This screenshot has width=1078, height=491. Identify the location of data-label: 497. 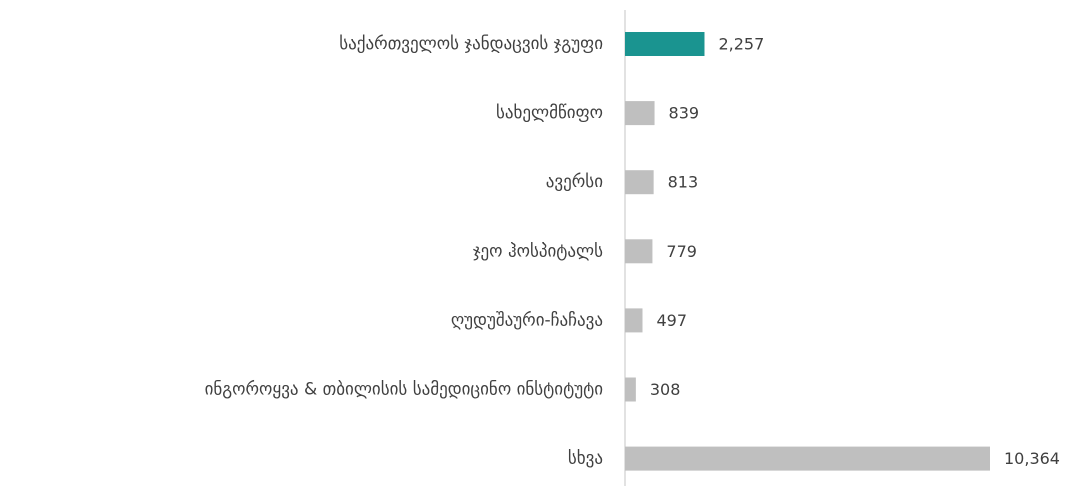
(672, 320).